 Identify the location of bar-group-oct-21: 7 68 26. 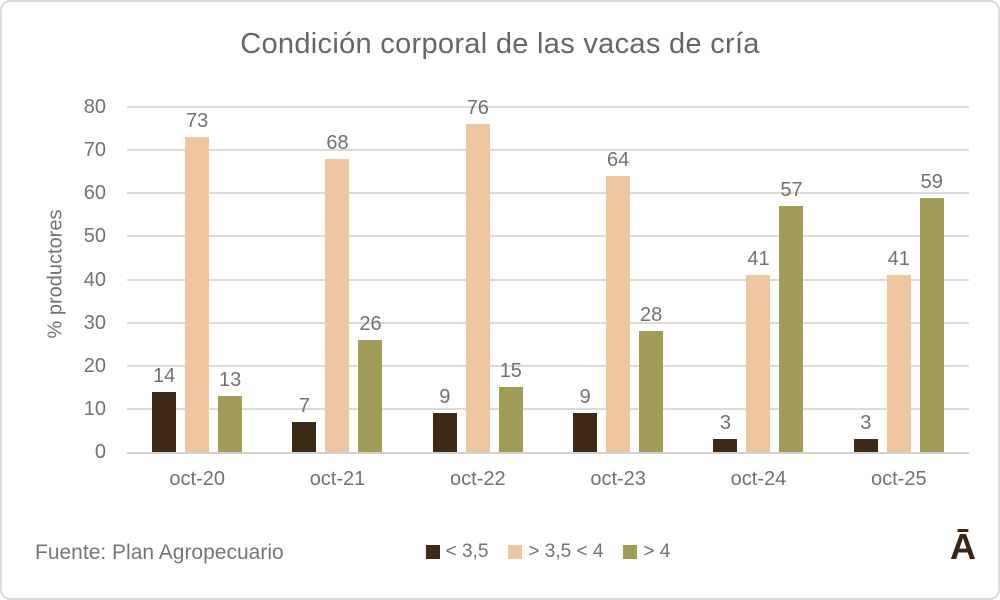
(337, 279).